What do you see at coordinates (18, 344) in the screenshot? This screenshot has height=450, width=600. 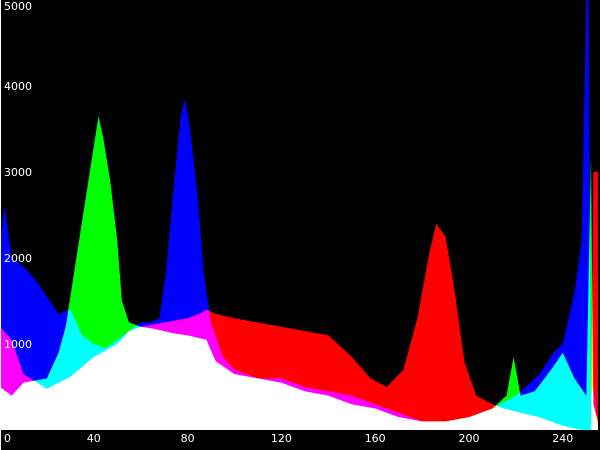 I see `y-tick-label: 1000` at bounding box center [18, 344].